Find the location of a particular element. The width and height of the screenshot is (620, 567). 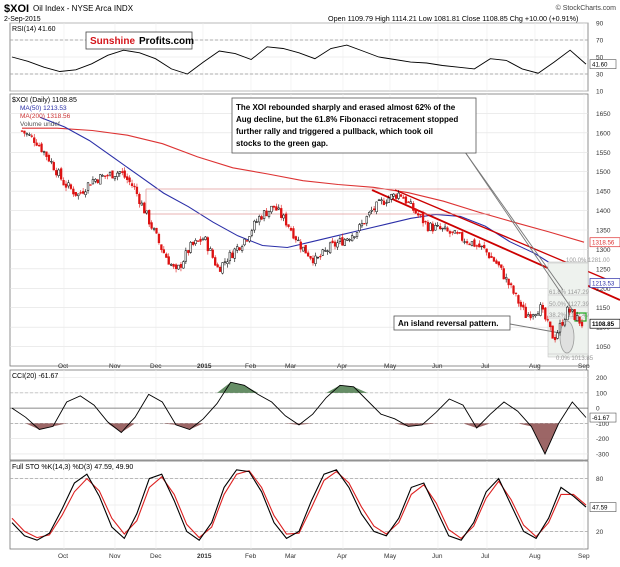

x-tick-label: Feb is located at coordinates (251, 556).